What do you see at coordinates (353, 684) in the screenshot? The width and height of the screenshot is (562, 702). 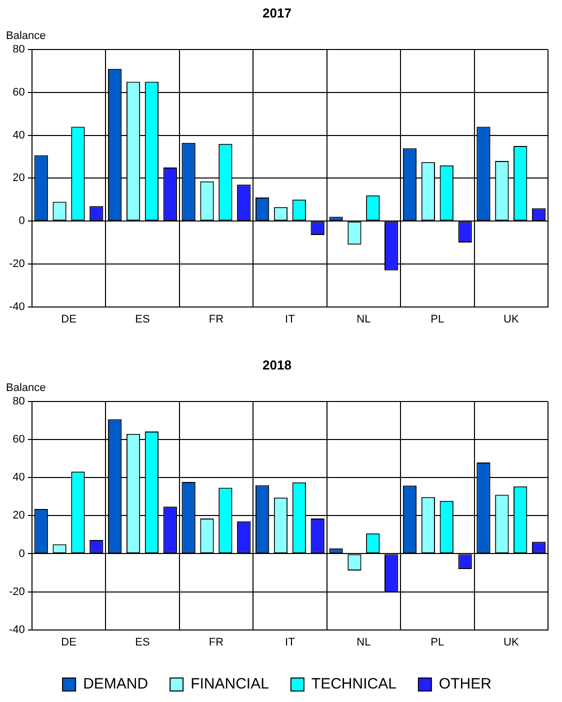 I see `legend-label: TECHNICAL` at bounding box center [353, 684].